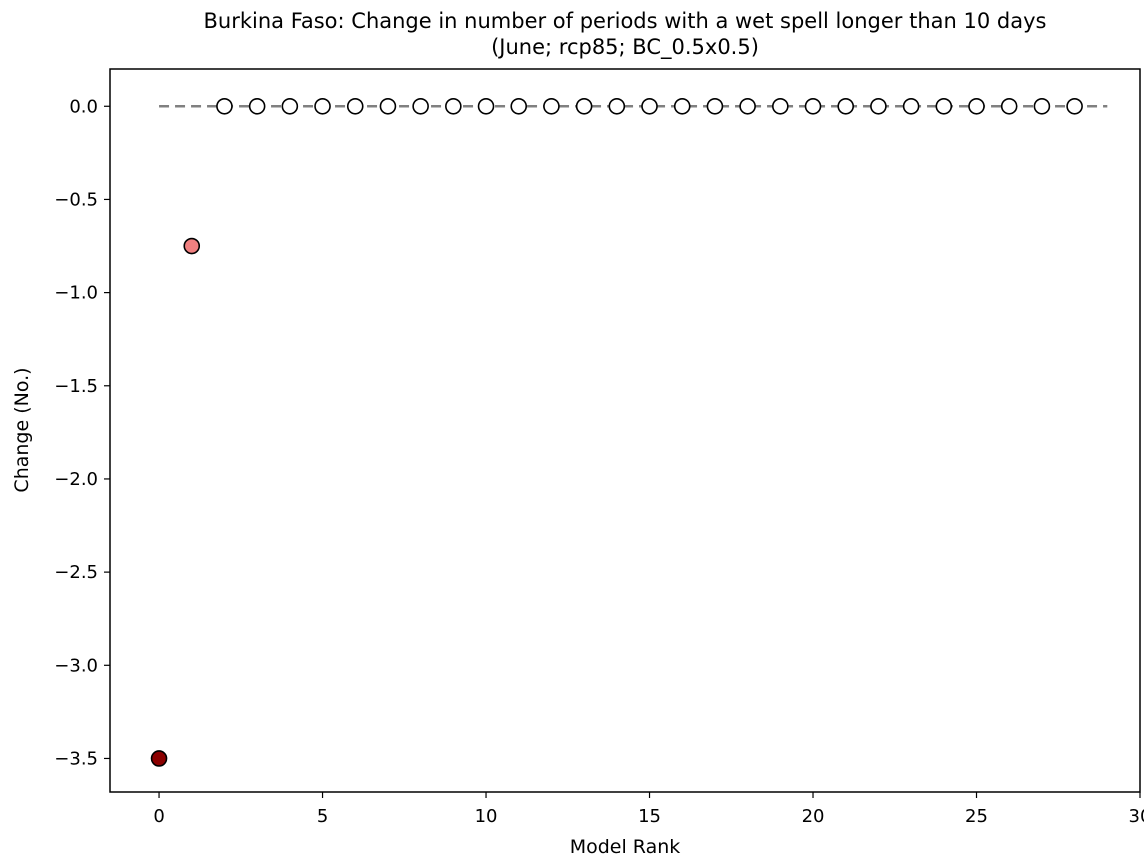 Image resolution: width=1144 pixels, height=865 pixels. Describe the element at coordinates (625, 47) in the screenshot. I see `chart-title-line-2: (June; rcp85; BC_0.5x0.5)` at that location.